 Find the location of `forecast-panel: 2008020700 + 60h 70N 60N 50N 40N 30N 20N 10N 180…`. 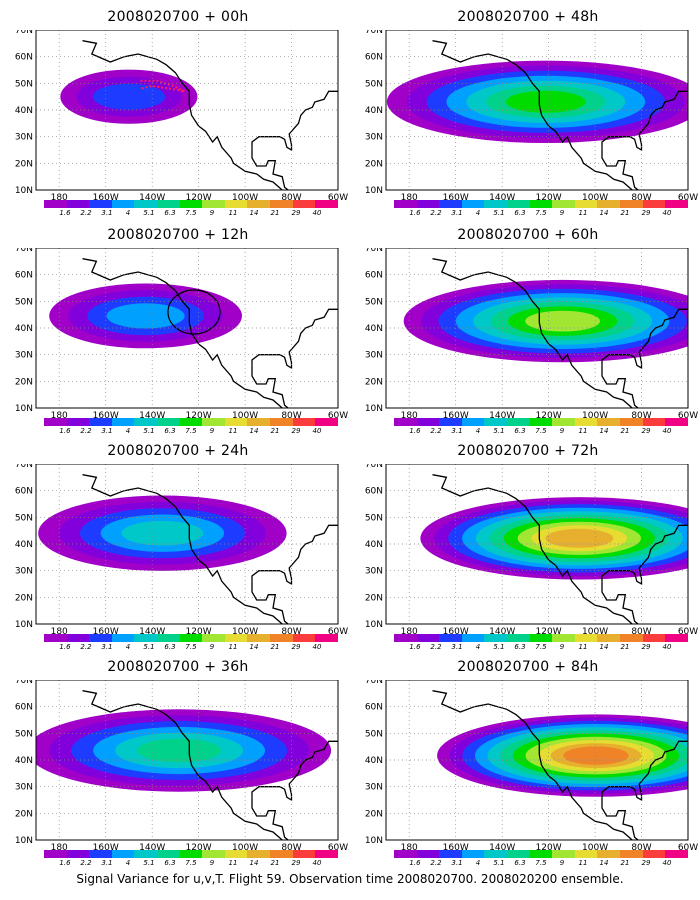

forecast-panel: 2008020700 + 60h 70N 60N 50N 40N 30N 20N 10N 180… is located at coordinates (528, 330).